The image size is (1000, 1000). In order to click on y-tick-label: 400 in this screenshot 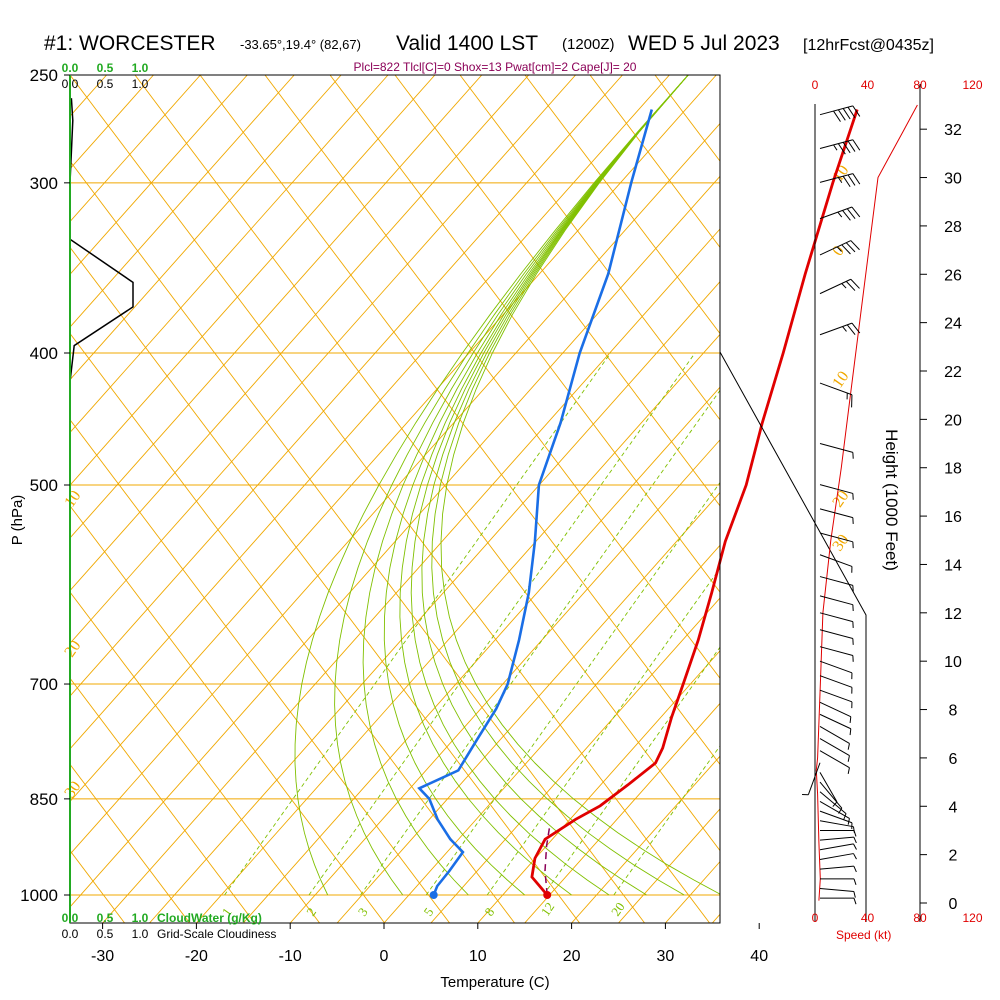, I will do `click(44, 353)`.